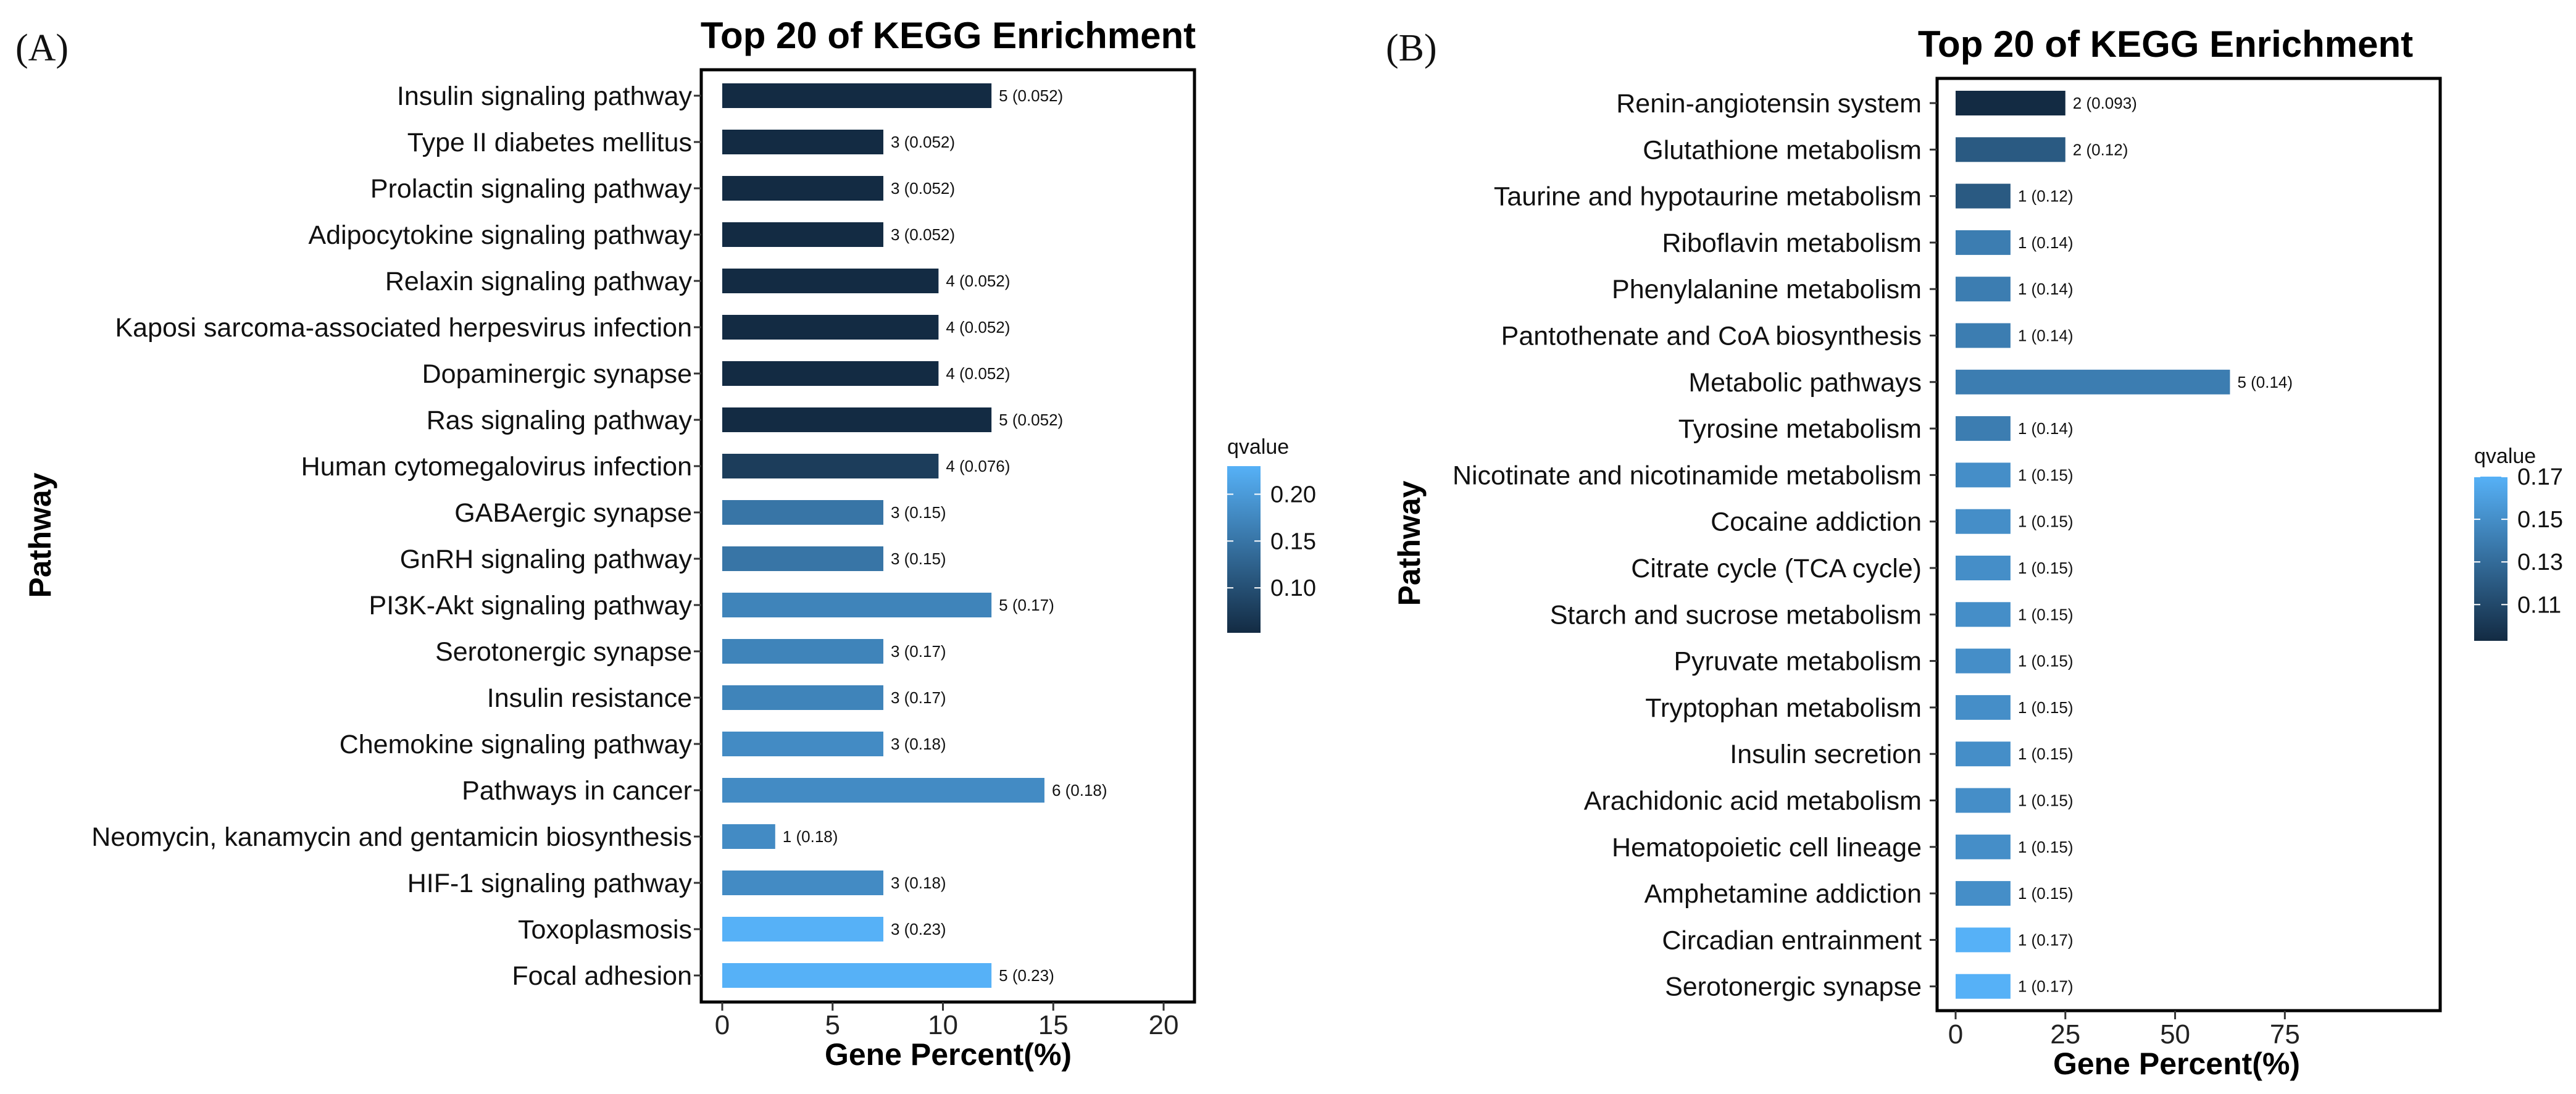  I want to click on panel-a-x-axis: 0 5 10 15 20, so click(947, 1021).